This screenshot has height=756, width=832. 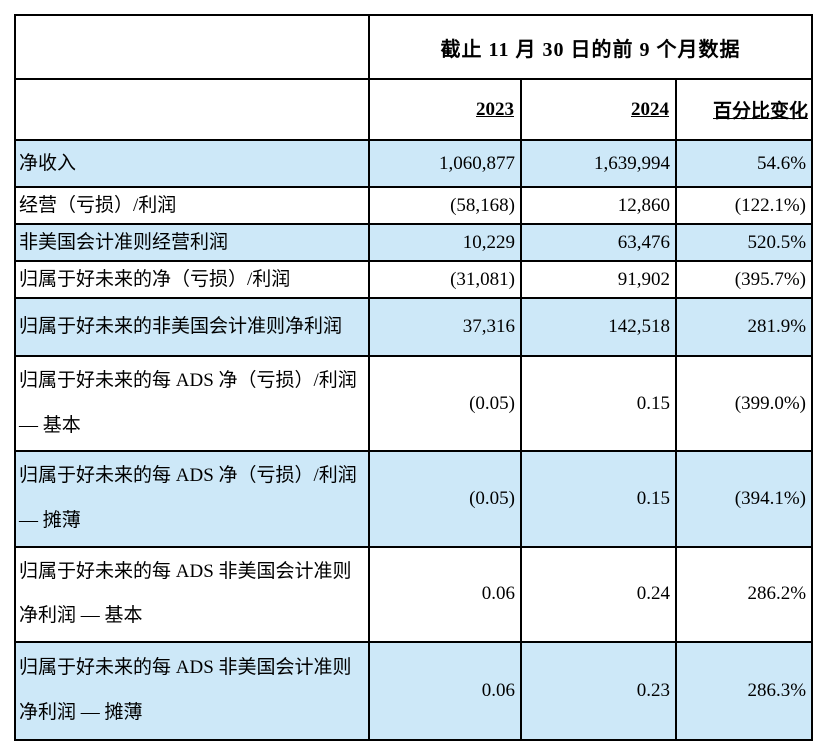 I want to click on value-pct-change: 520.5%, so click(x=744, y=242).